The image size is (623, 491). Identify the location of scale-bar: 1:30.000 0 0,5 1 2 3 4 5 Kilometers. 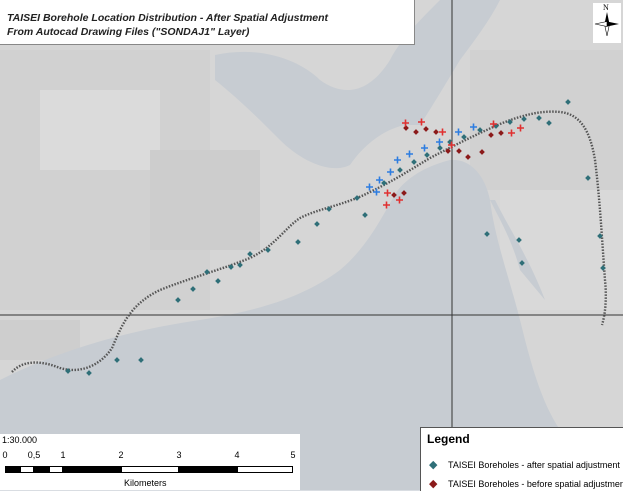
(150, 462).